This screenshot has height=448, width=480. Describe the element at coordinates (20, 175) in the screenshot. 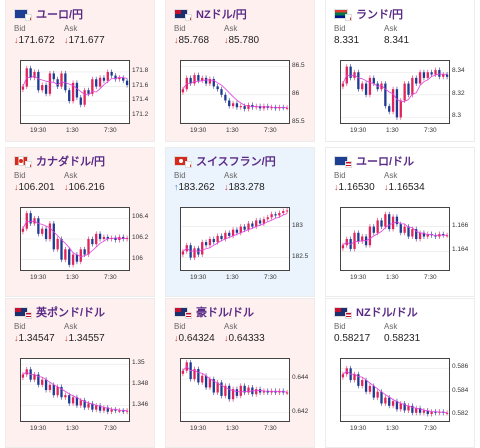

I see `bid-label: Bid` at that location.